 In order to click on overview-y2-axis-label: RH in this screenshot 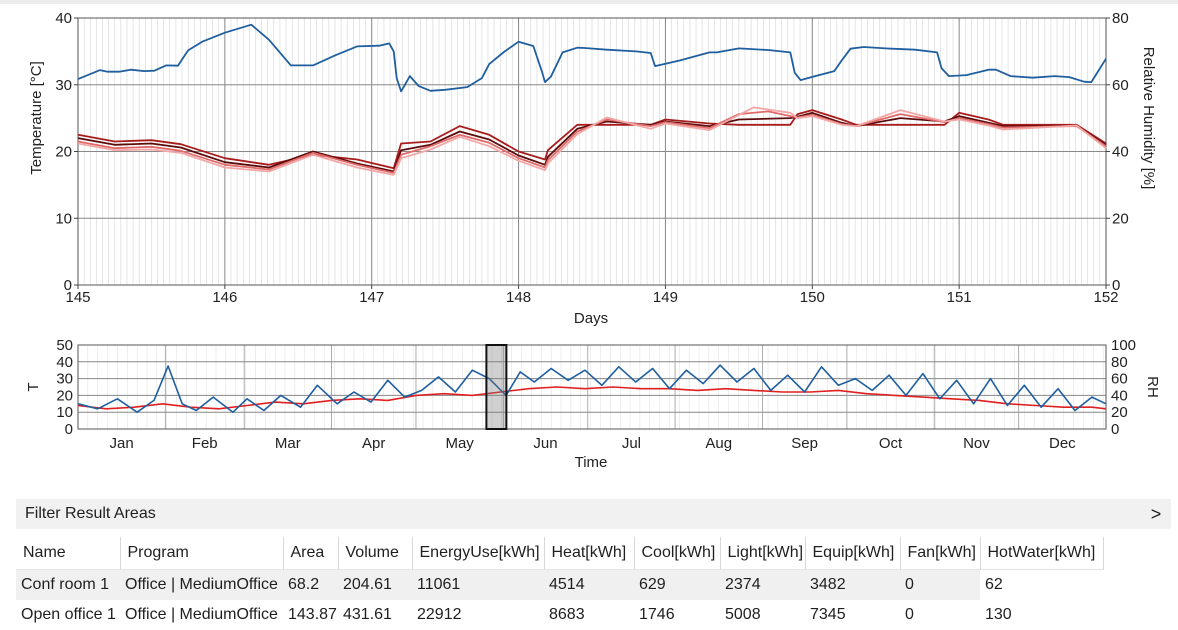, I will do `click(1152, 387)`.